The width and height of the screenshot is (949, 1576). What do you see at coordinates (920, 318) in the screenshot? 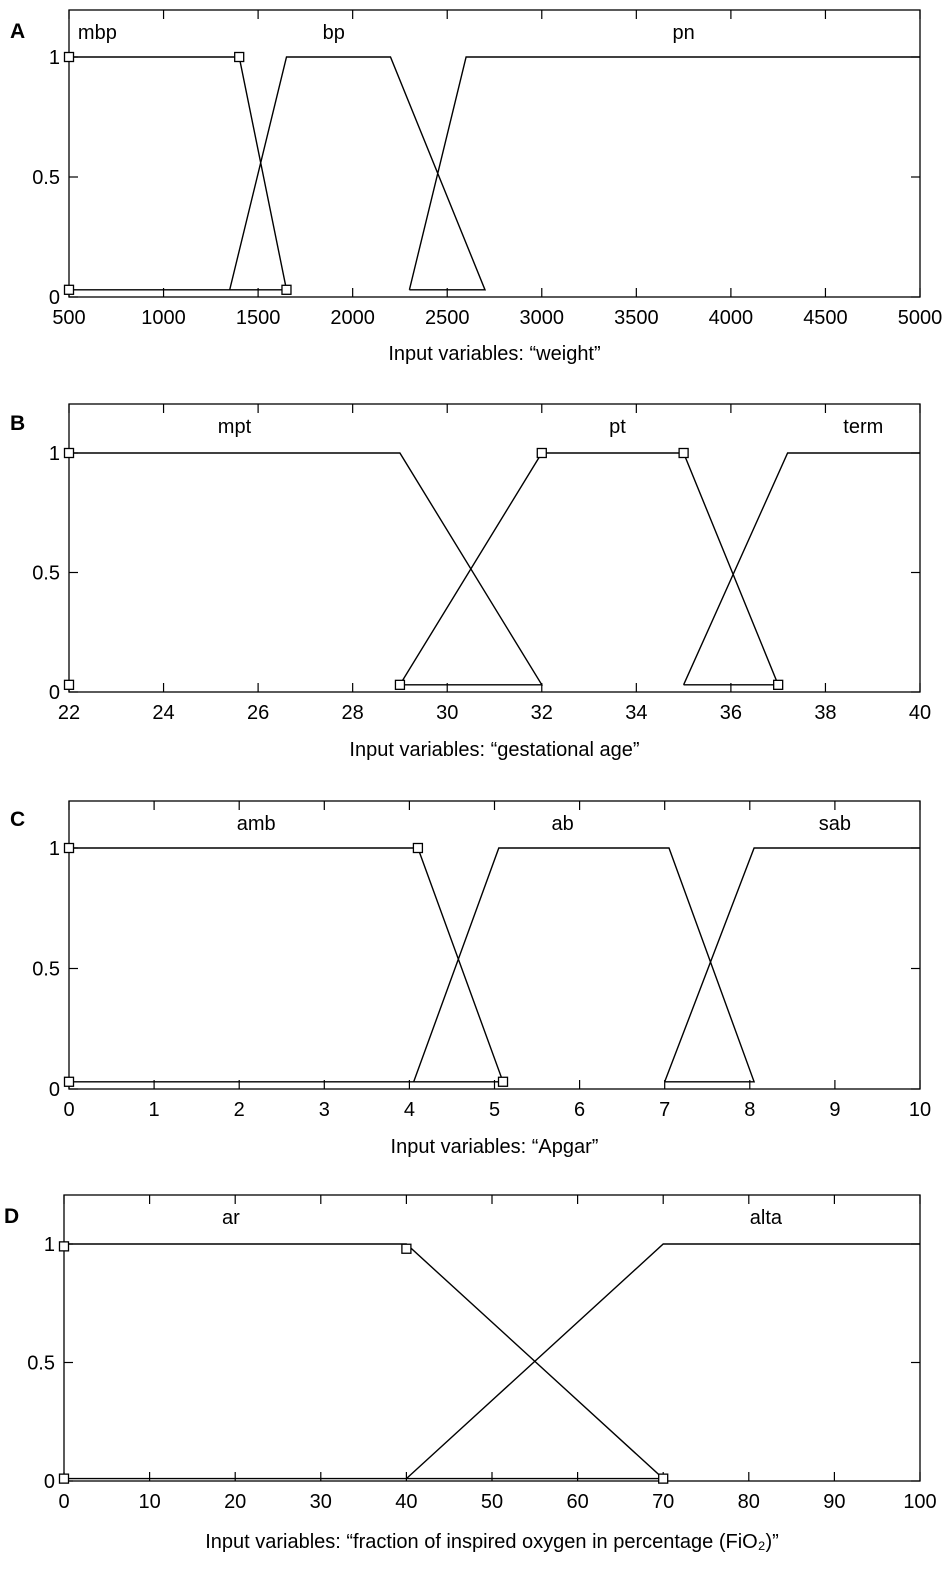
I see `x-tick-label: 5000` at bounding box center [920, 318].